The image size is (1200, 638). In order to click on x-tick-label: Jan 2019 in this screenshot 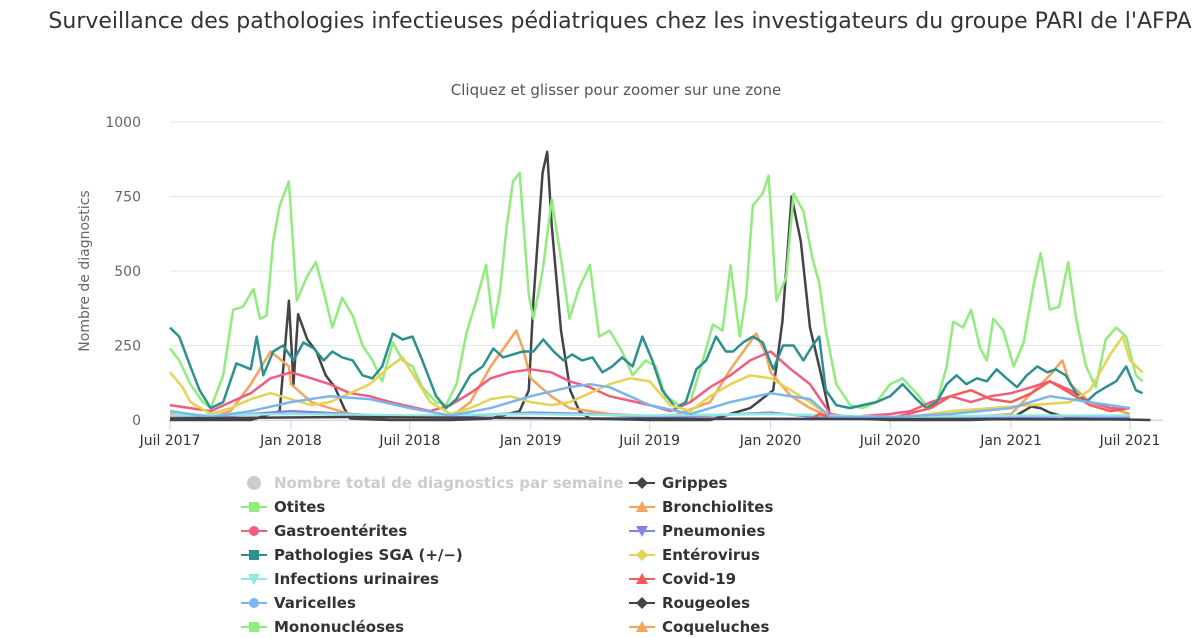, I will do `click(530, 441)`.